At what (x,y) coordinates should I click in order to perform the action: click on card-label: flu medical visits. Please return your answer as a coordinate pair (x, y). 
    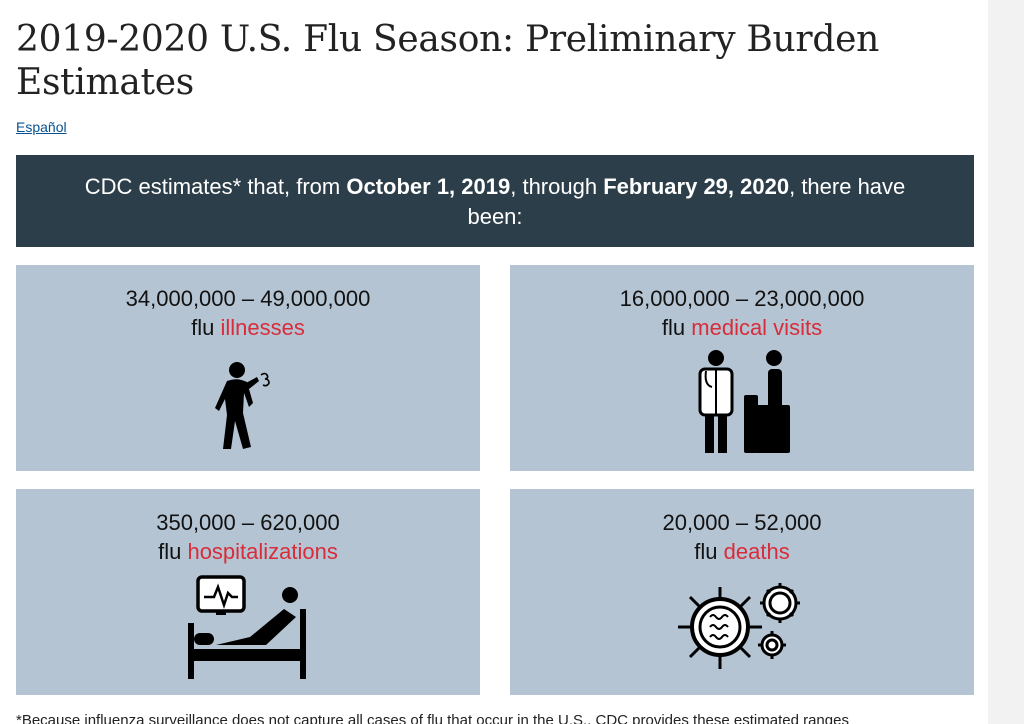
    Looking at the image, I should click on (742, 327).